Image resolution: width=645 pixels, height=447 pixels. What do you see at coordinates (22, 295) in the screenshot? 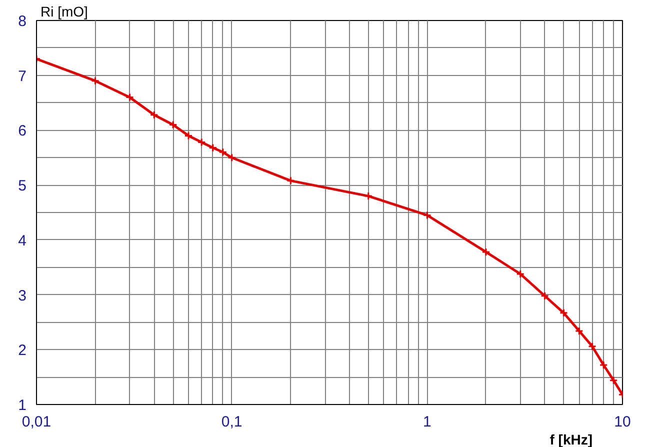
I see `y-tick-label: 3` at bounding box center [22, 295].